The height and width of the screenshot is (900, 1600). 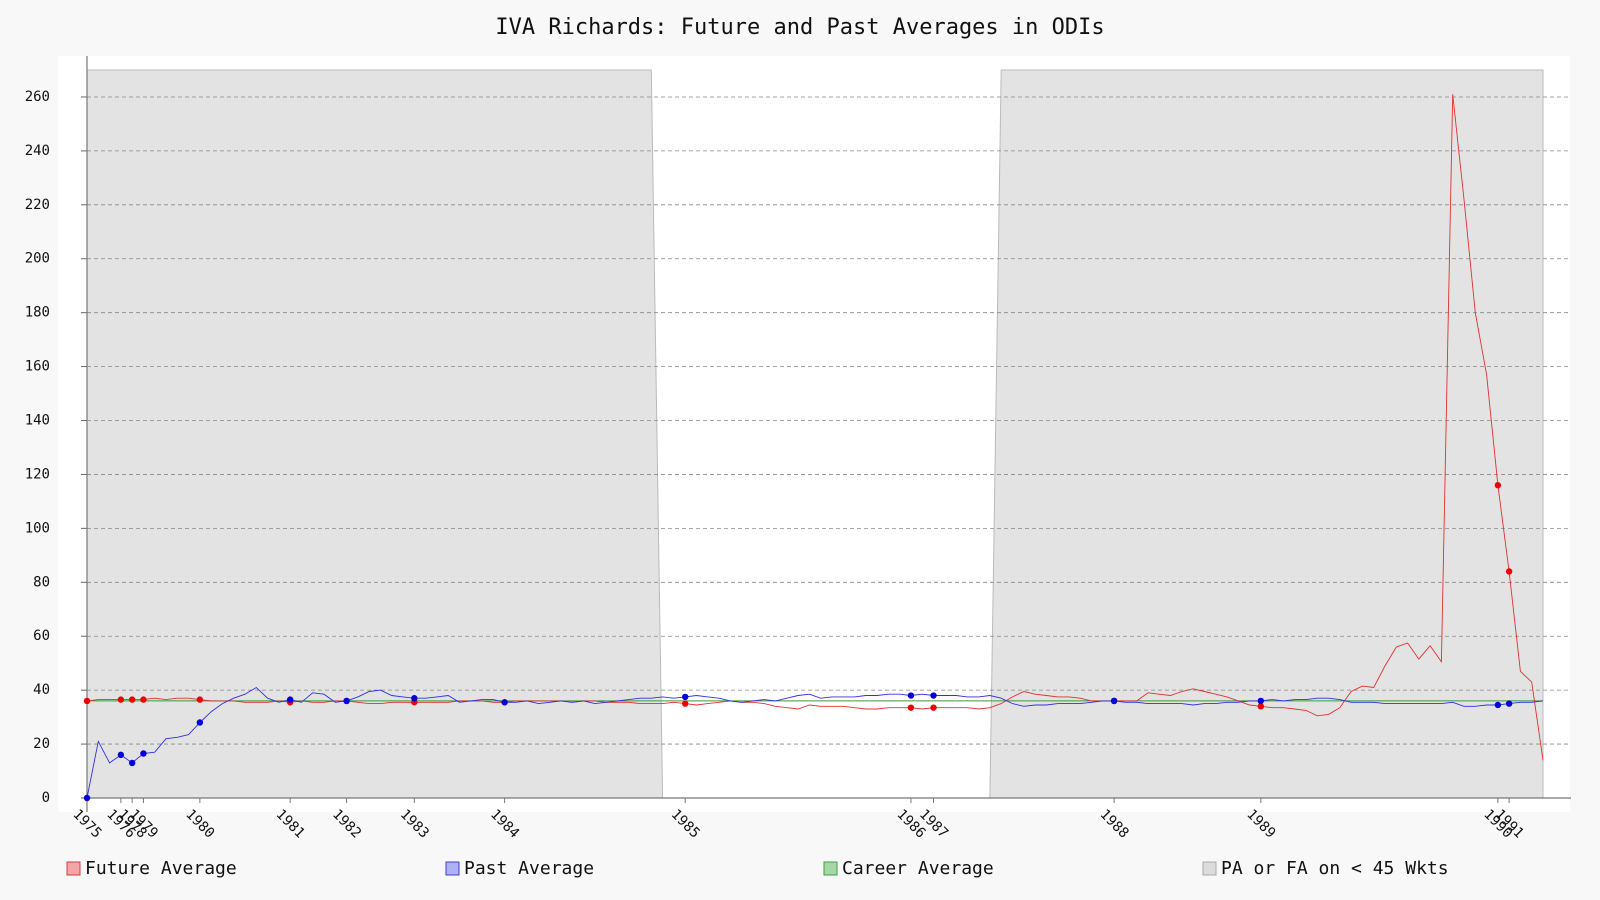 I want to click on y-tick-label: 80, so click(x=41, y=582).